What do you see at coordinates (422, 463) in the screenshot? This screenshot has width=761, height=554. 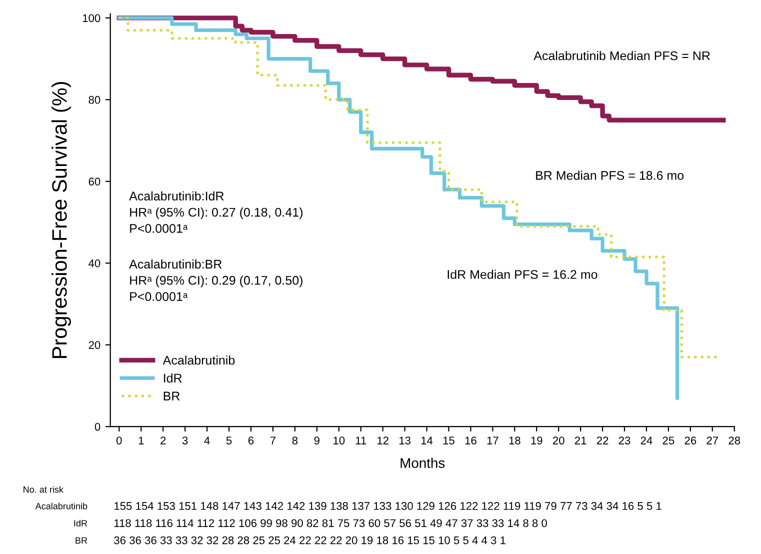 I see `x-axis-title: Months` at bounding box center [422, 463].